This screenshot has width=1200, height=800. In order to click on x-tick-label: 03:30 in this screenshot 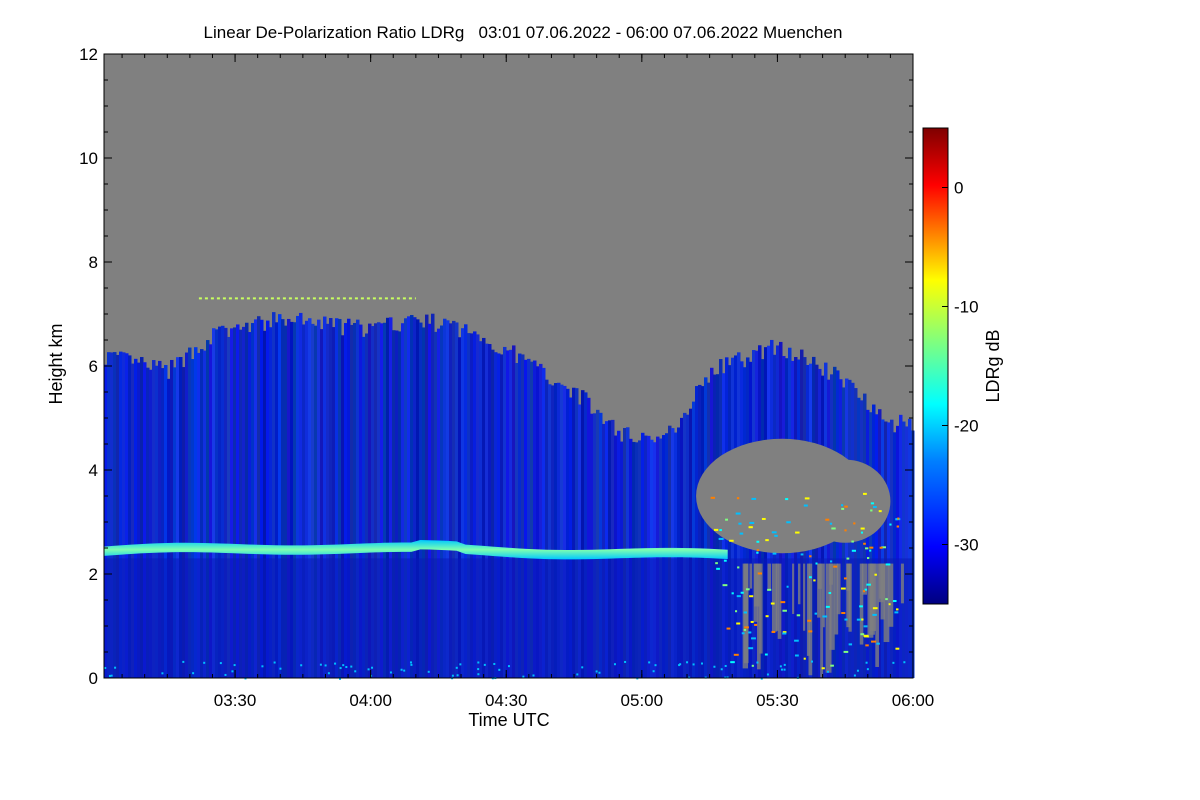, I will do `click(235, 700)`.